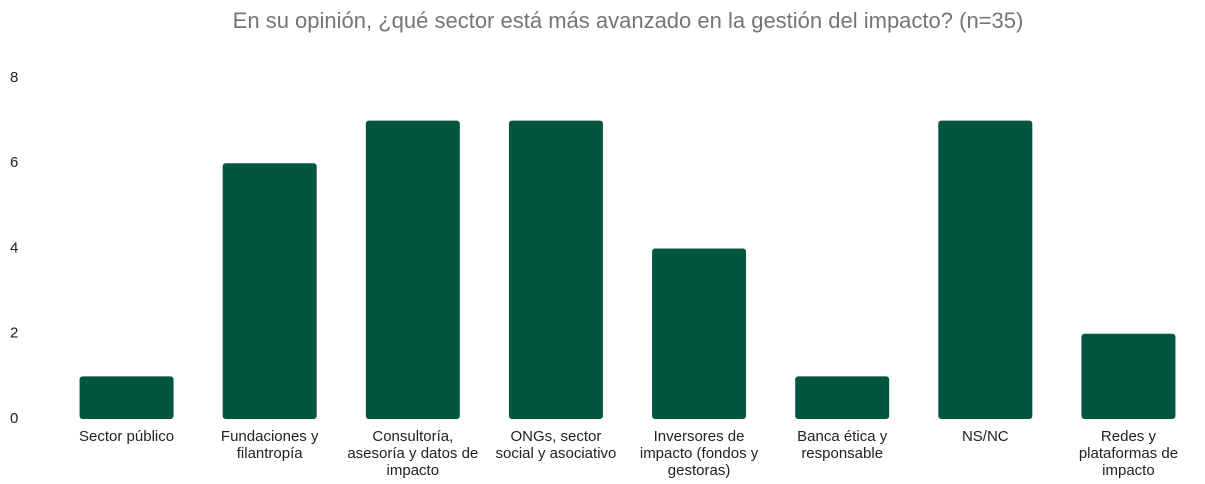 The image size is (1205, 484). What do you see at coordinates (842, 445) in the screenshot?
I see `x-tick-label: Banca ética y responsable` at bounding box center [842, 445].